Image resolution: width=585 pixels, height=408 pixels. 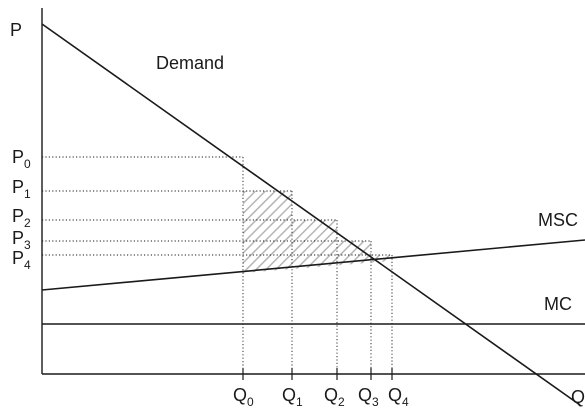 What do you see at coordinates (243, 396) in the screenshot?
I see `quantity-label-q0: Q0` at bounding box center [243, 396].